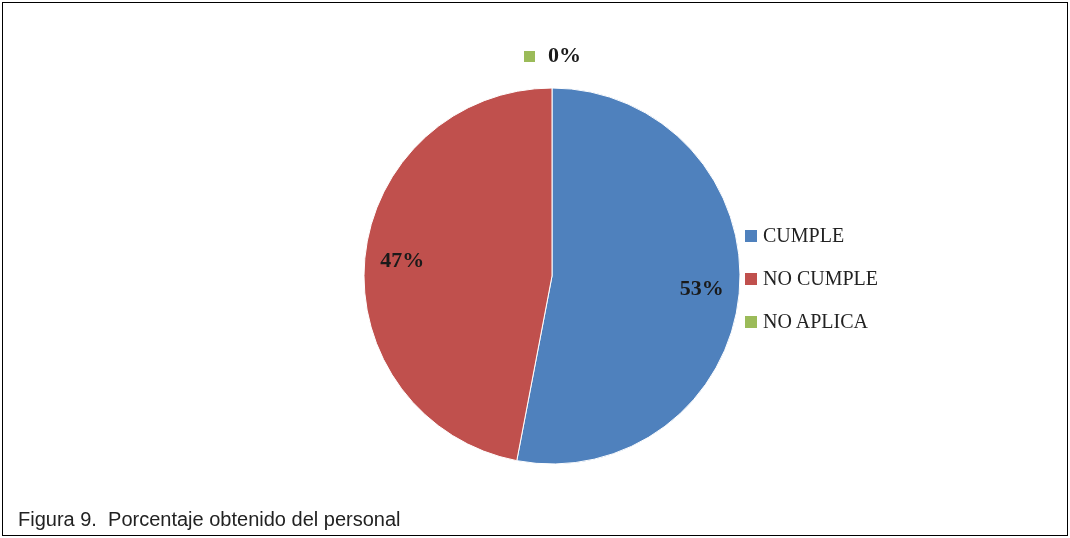 This screenshot has height=538, width=1070. What do you see at coordinates (402, 259) in the screenshot?
I see `data-label: 47%` at bounding box center [402, 259].